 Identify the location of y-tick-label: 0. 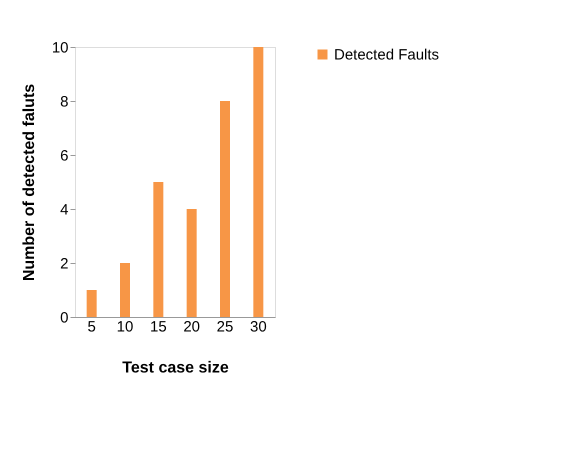
(64, 318).